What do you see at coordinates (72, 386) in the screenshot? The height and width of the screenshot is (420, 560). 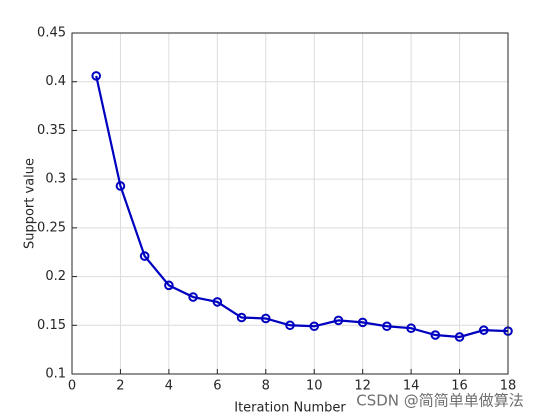 I see `x-tick-label: 0` at bounding box center [72, 386].